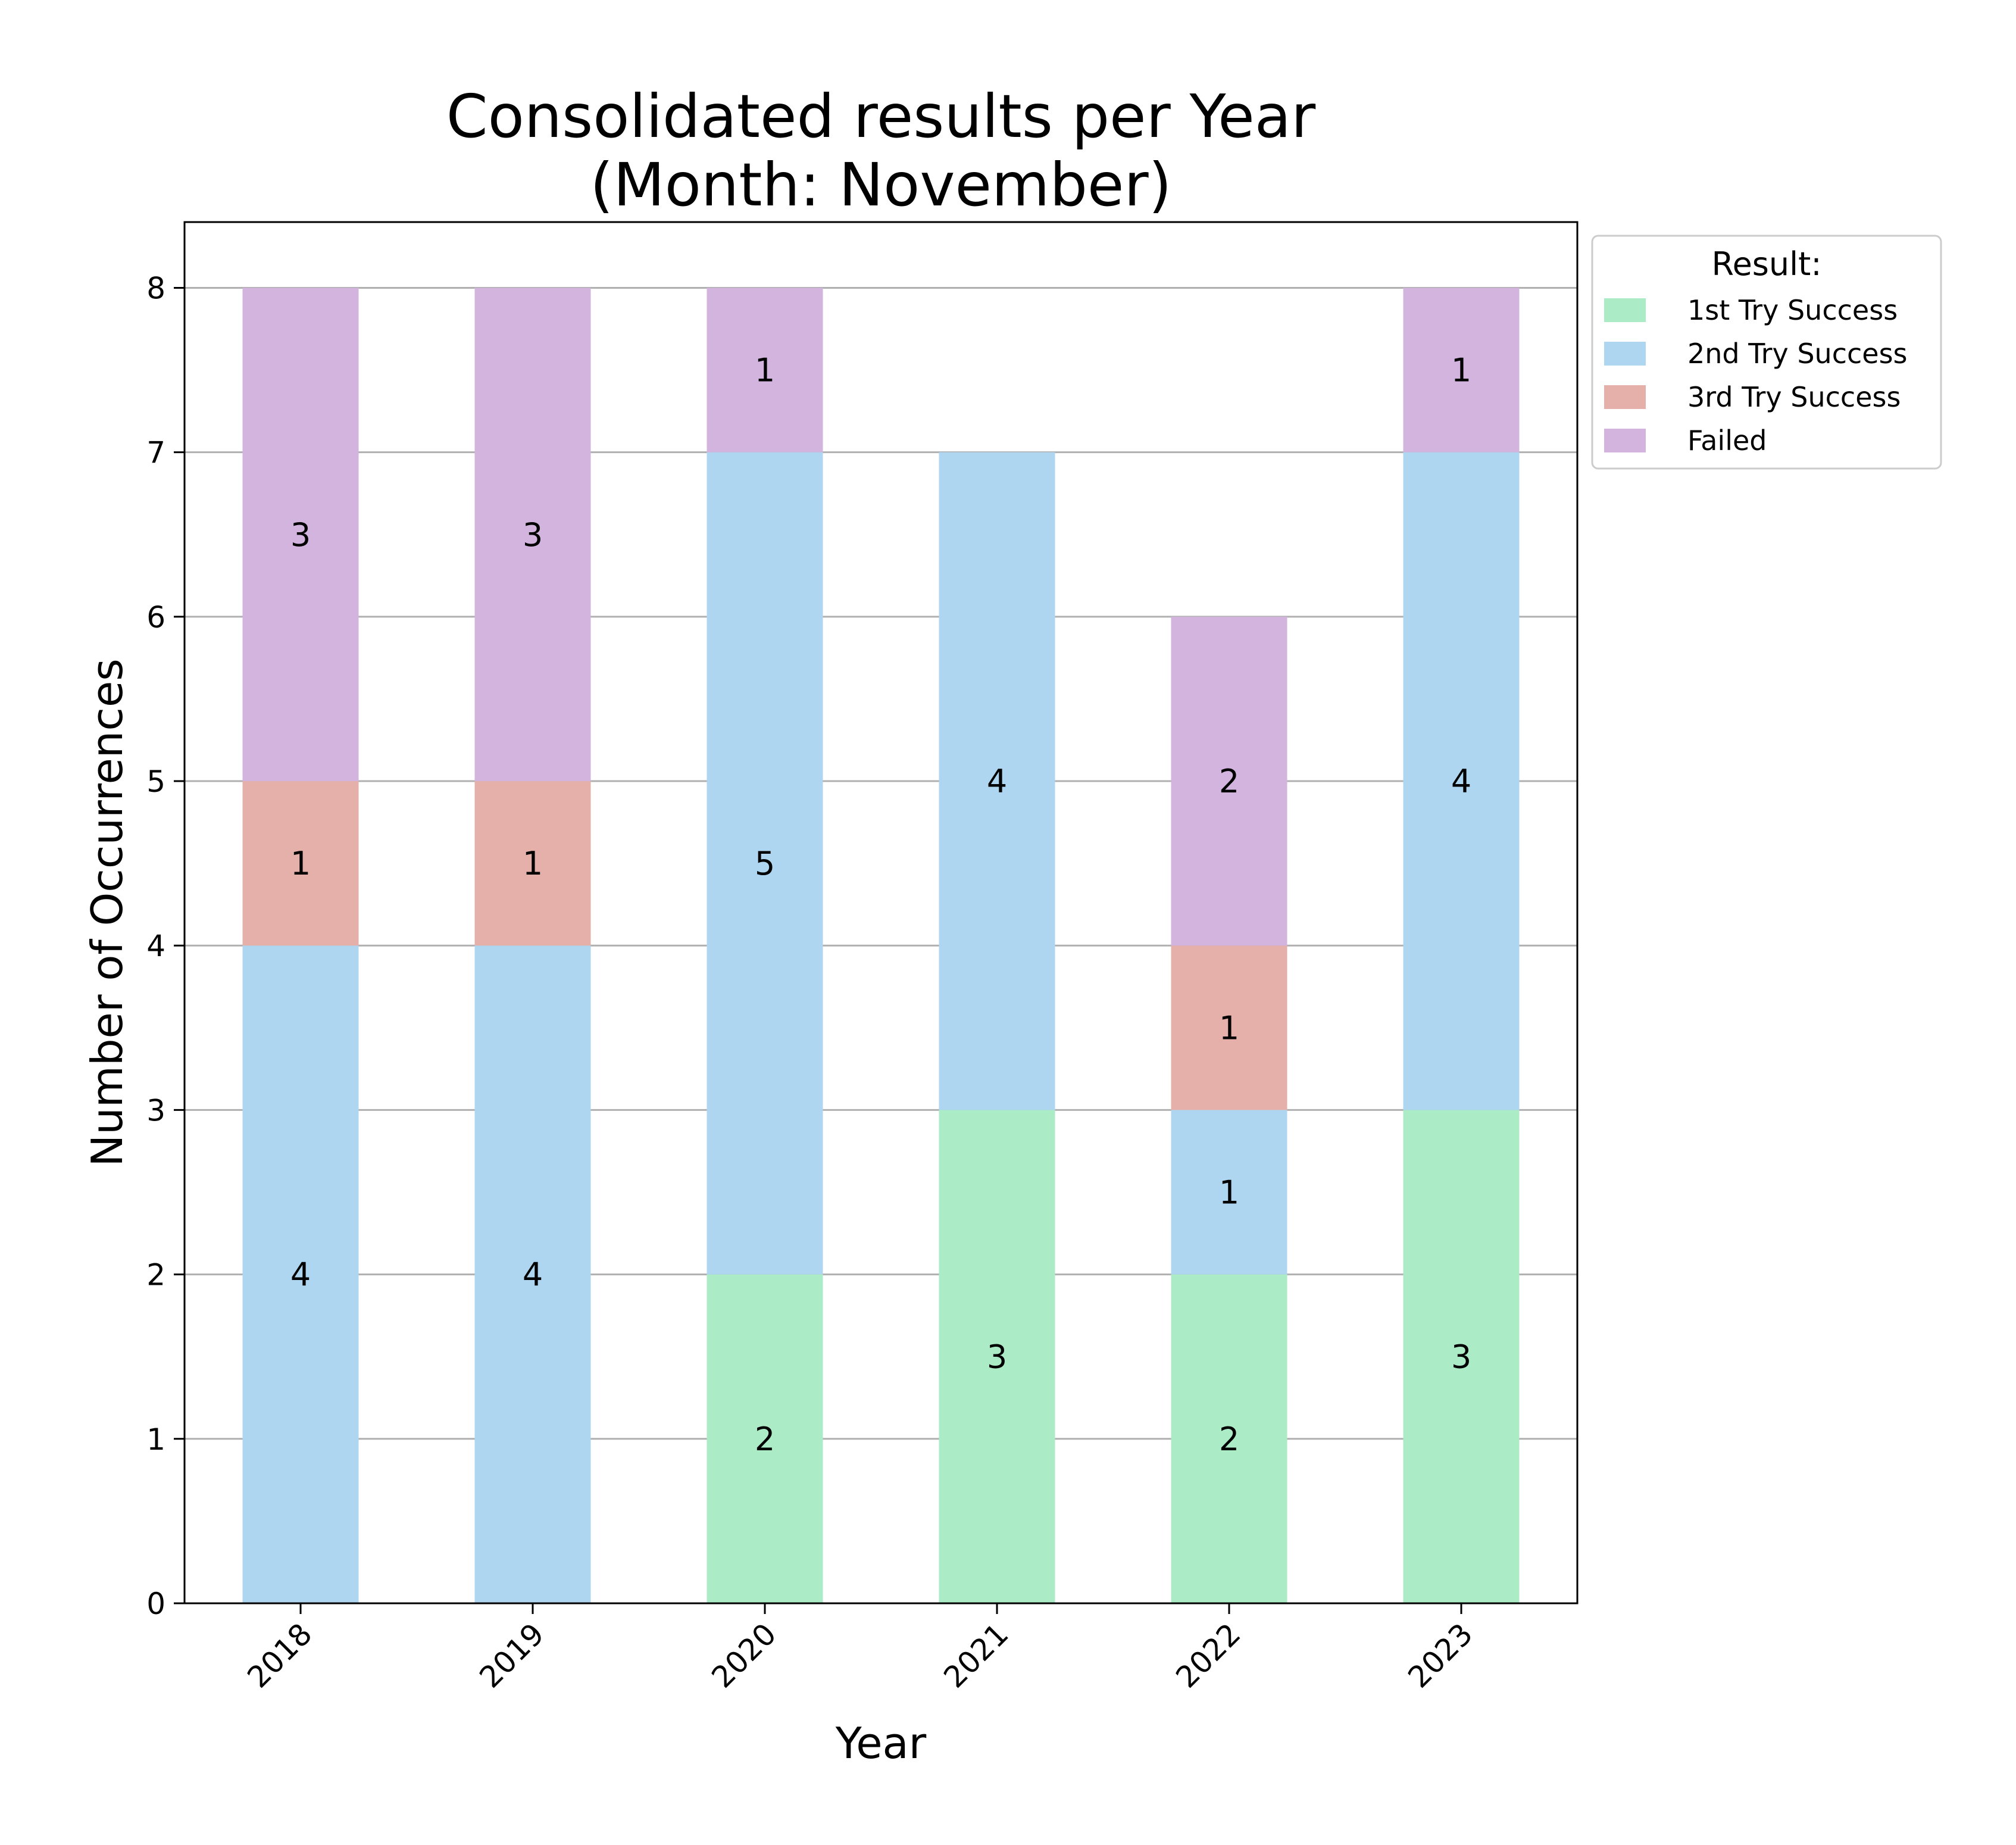  I want to click on bar-segment-2nd-try-success-2018, so click(300, 1274).